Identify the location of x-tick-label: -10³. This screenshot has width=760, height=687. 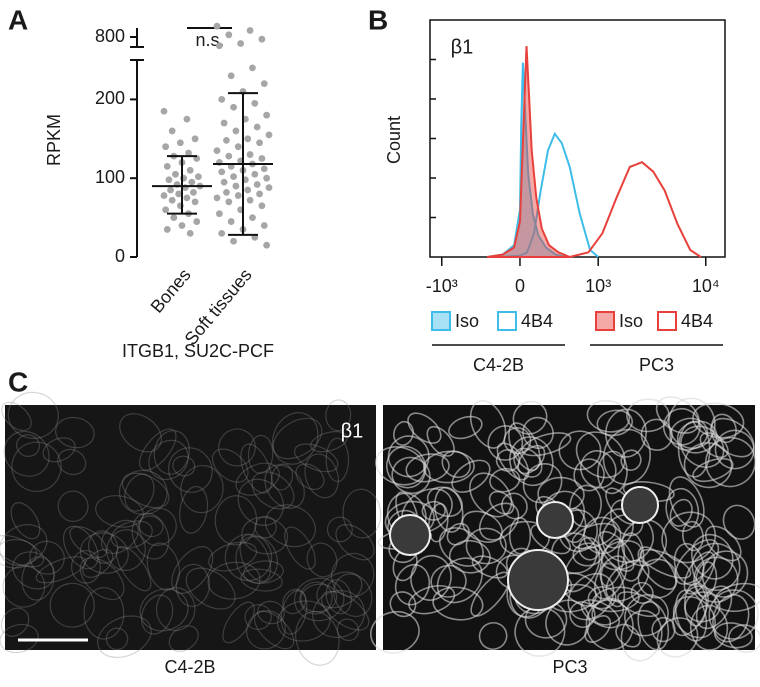
(442, 286).